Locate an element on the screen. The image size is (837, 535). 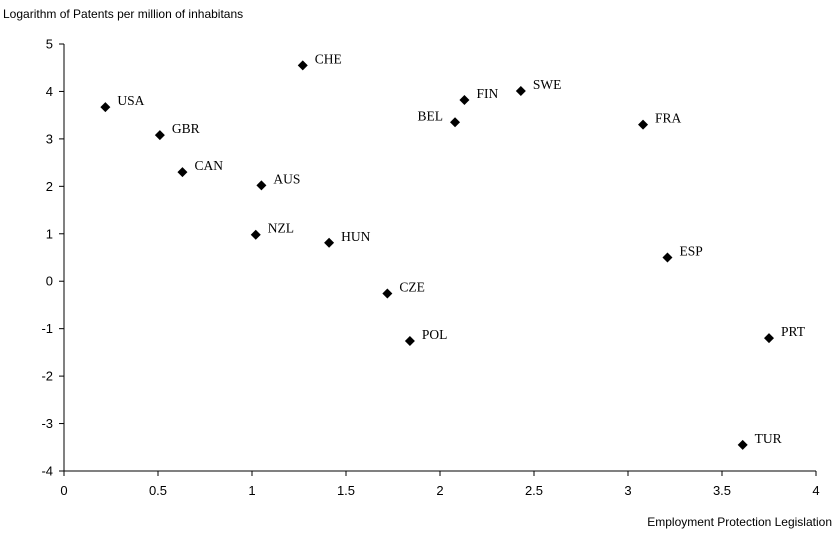
point-label: NZL is located at coordinates (281, 228).